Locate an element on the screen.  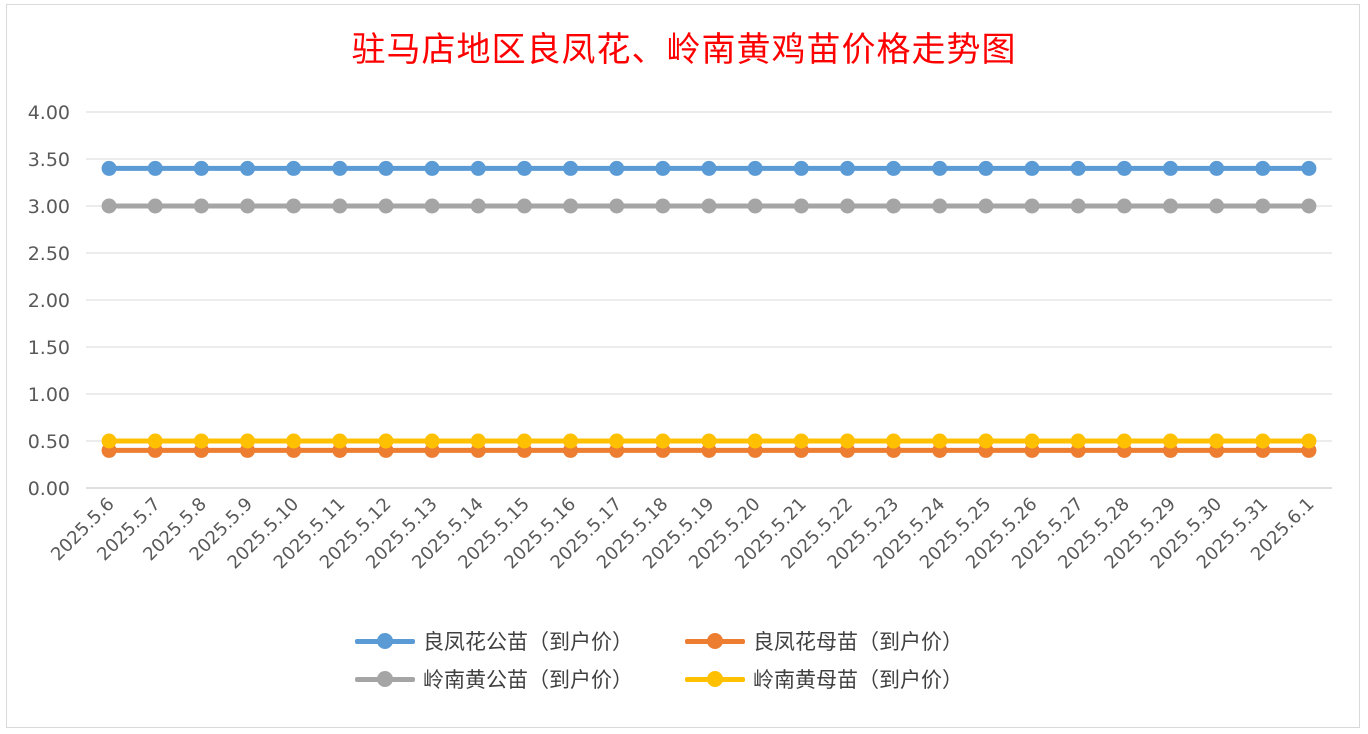
y-tick-label: 2.00 is located at coordinates (49, 301).